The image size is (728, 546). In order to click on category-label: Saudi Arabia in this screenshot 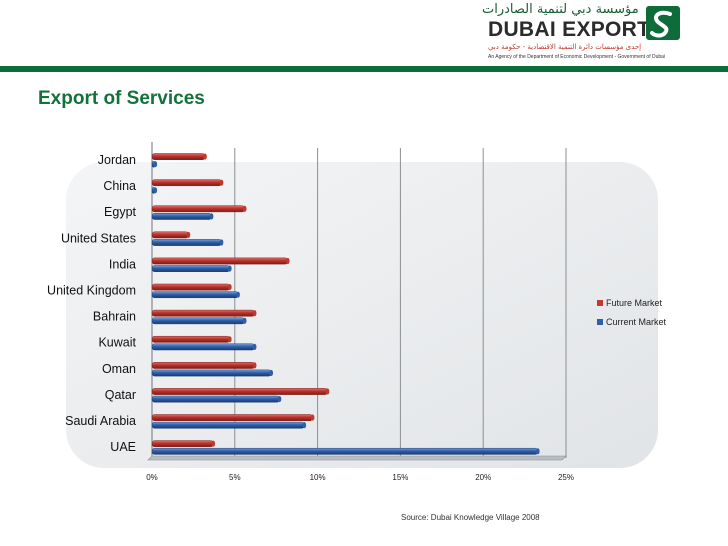, I will do `click(100, 421)`.